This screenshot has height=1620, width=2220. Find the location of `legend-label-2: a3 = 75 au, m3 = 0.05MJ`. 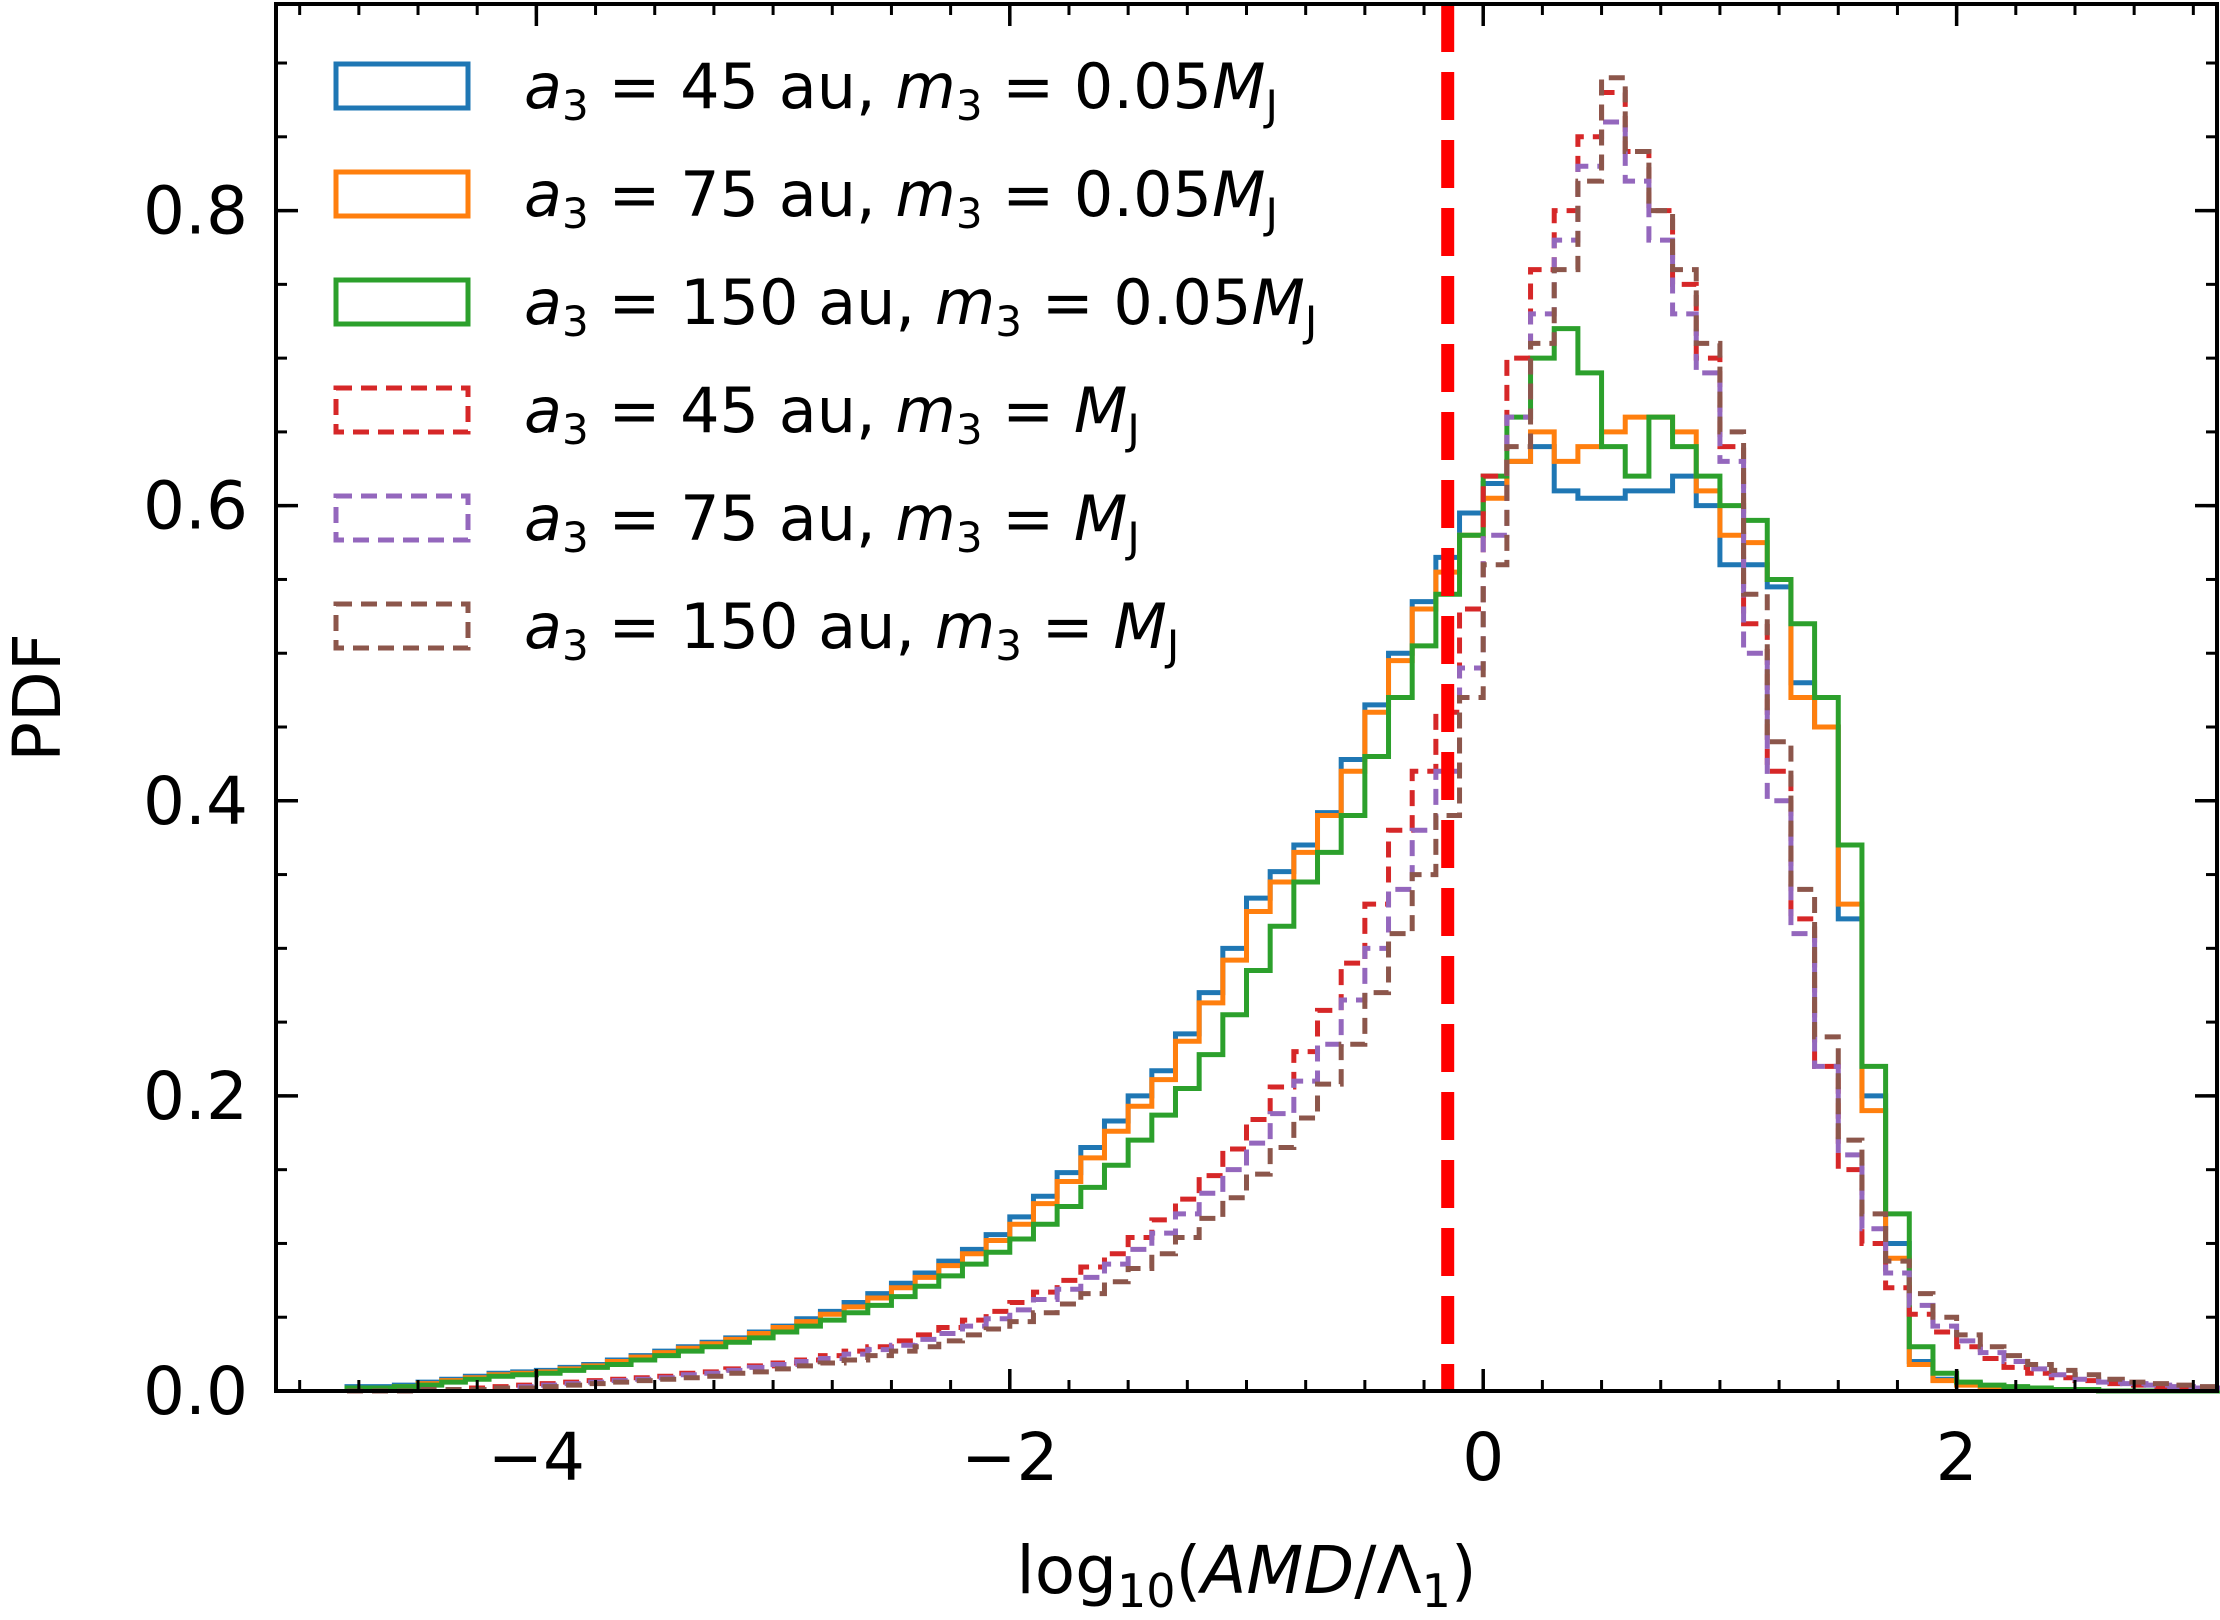

legend-label-2: a3 = 75 au, m3 = 0.05MJ is located at coordinates (901, 198).